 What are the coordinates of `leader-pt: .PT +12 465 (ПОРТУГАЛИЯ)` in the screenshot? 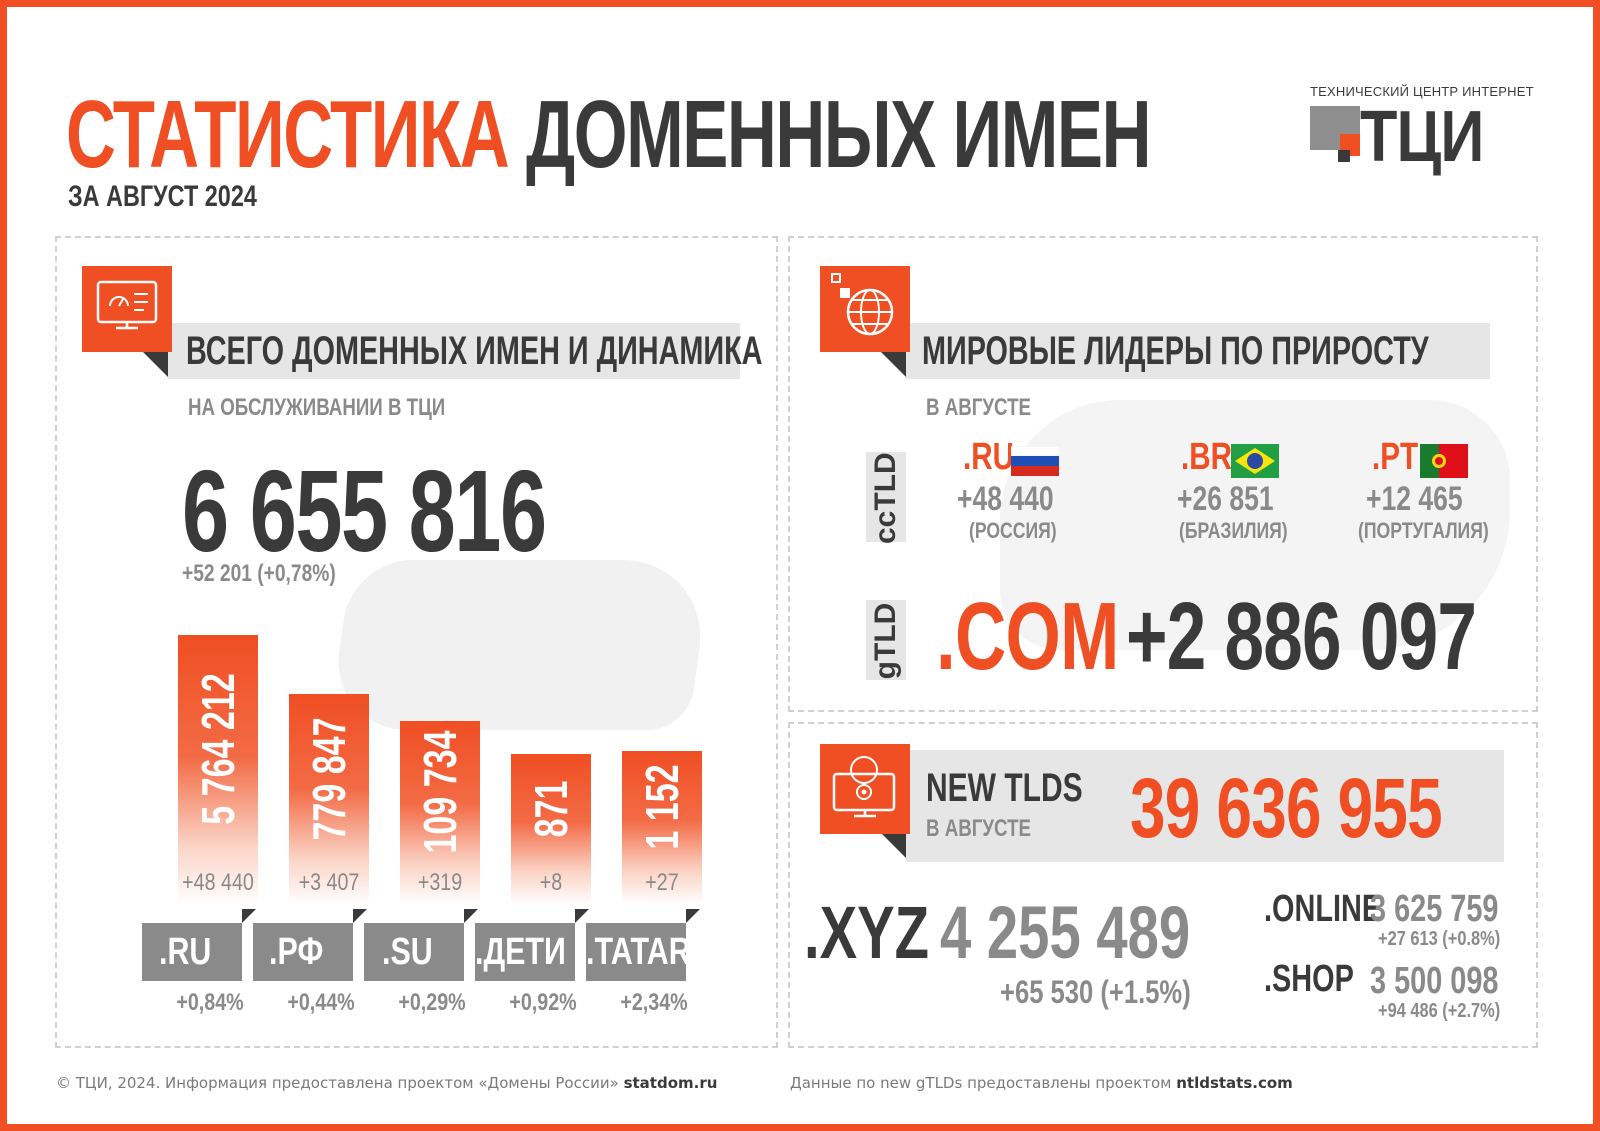 It's located at (1434, 491).